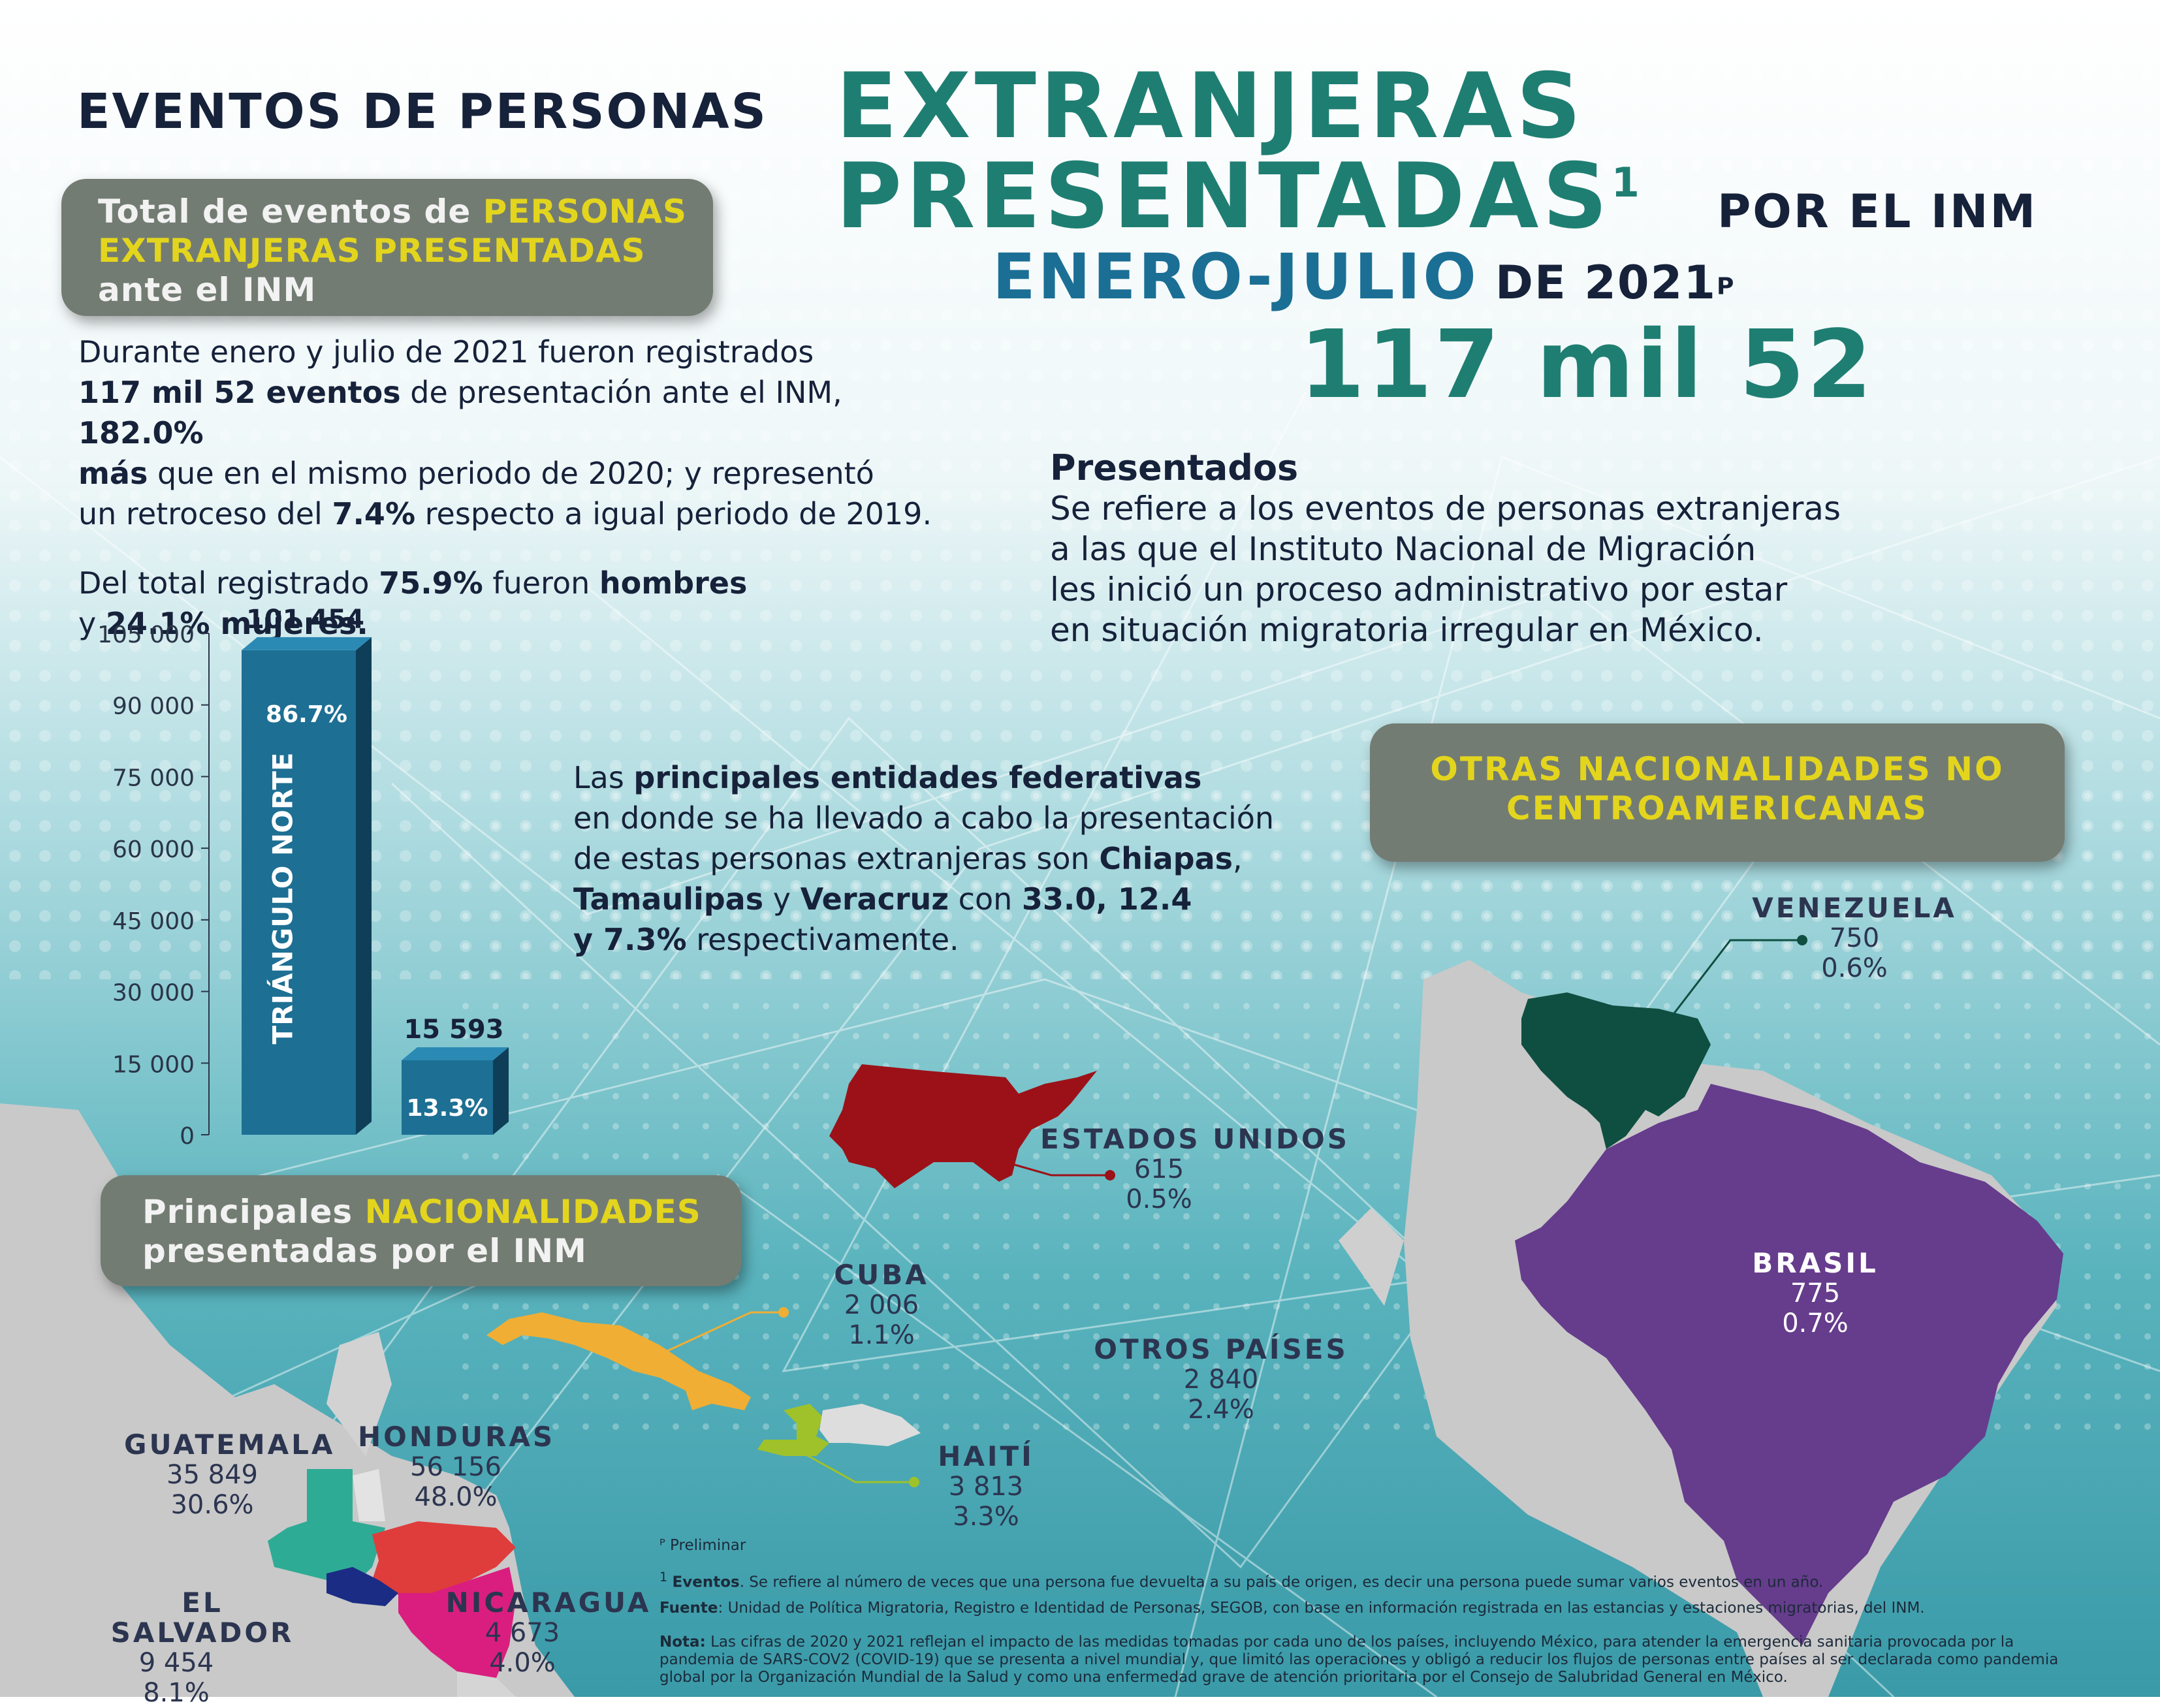 This screenshot has width=2160, height=1708. What do you see at coordinates (603, 778) in the screenshot?
I see `entities-l1a: Las` at bounding box center [603, 778].